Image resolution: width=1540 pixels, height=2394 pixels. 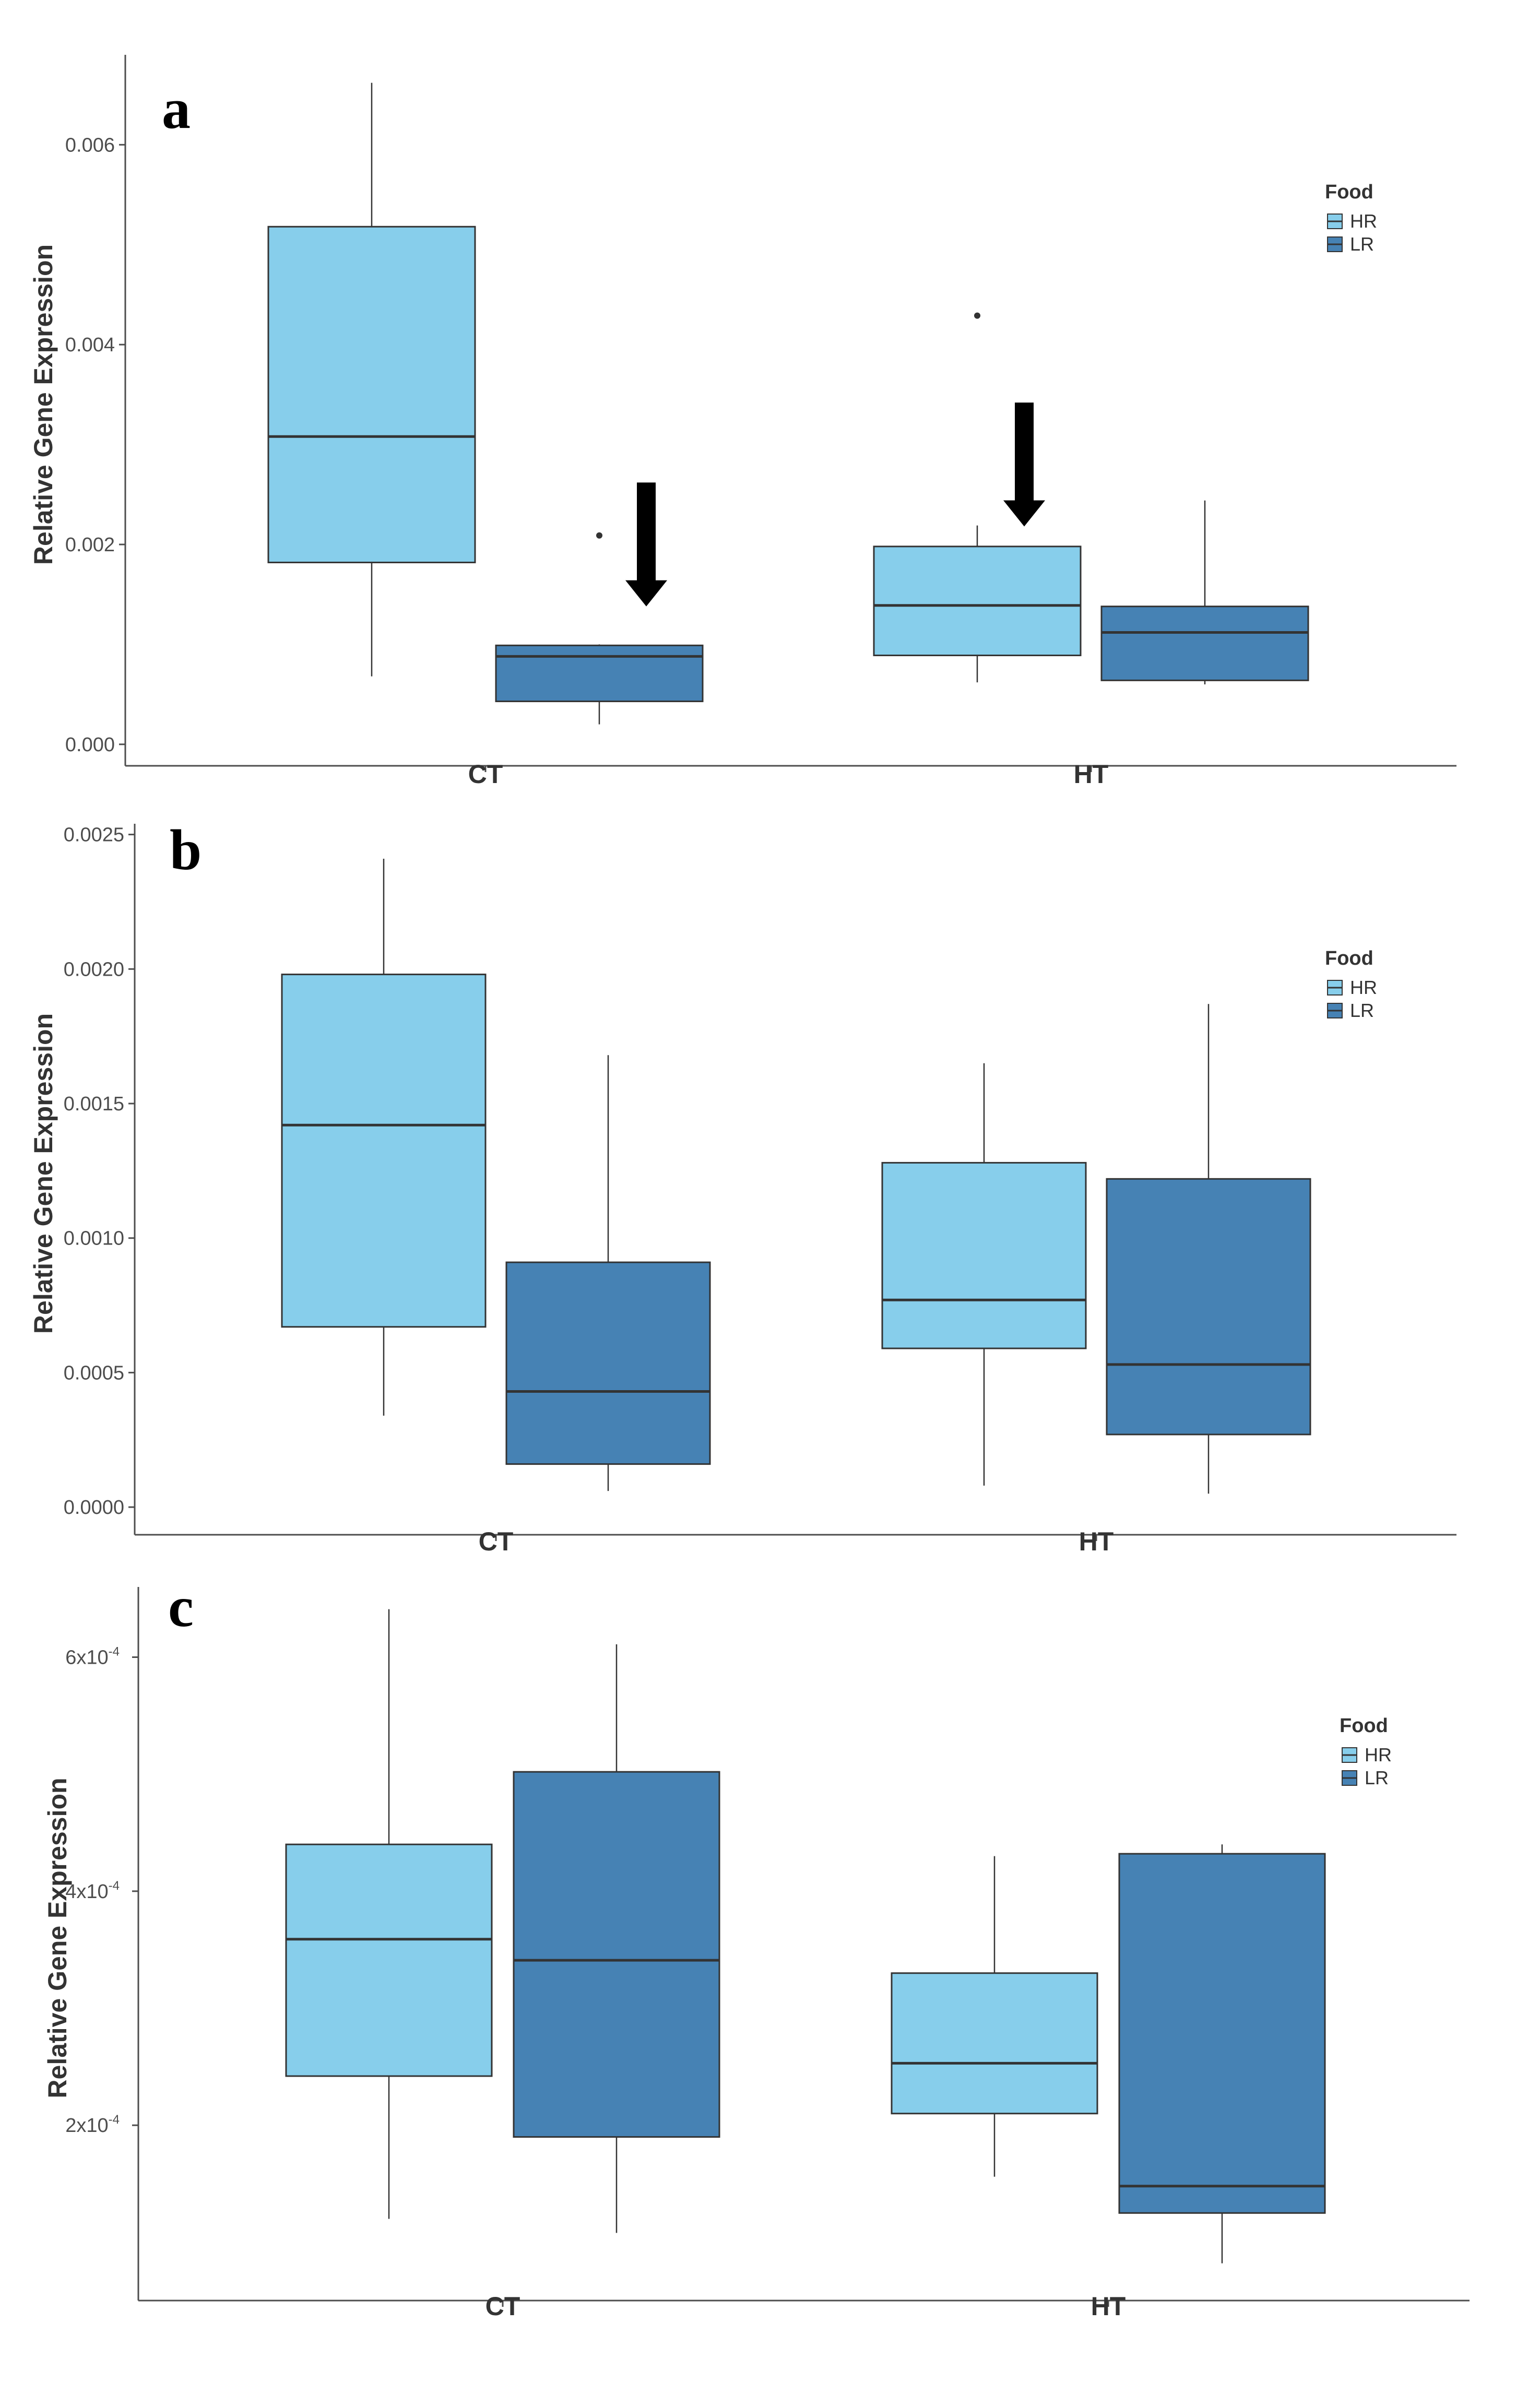 I want to click on y-tick-label: 0.0000, so click(x=94, y=1508).